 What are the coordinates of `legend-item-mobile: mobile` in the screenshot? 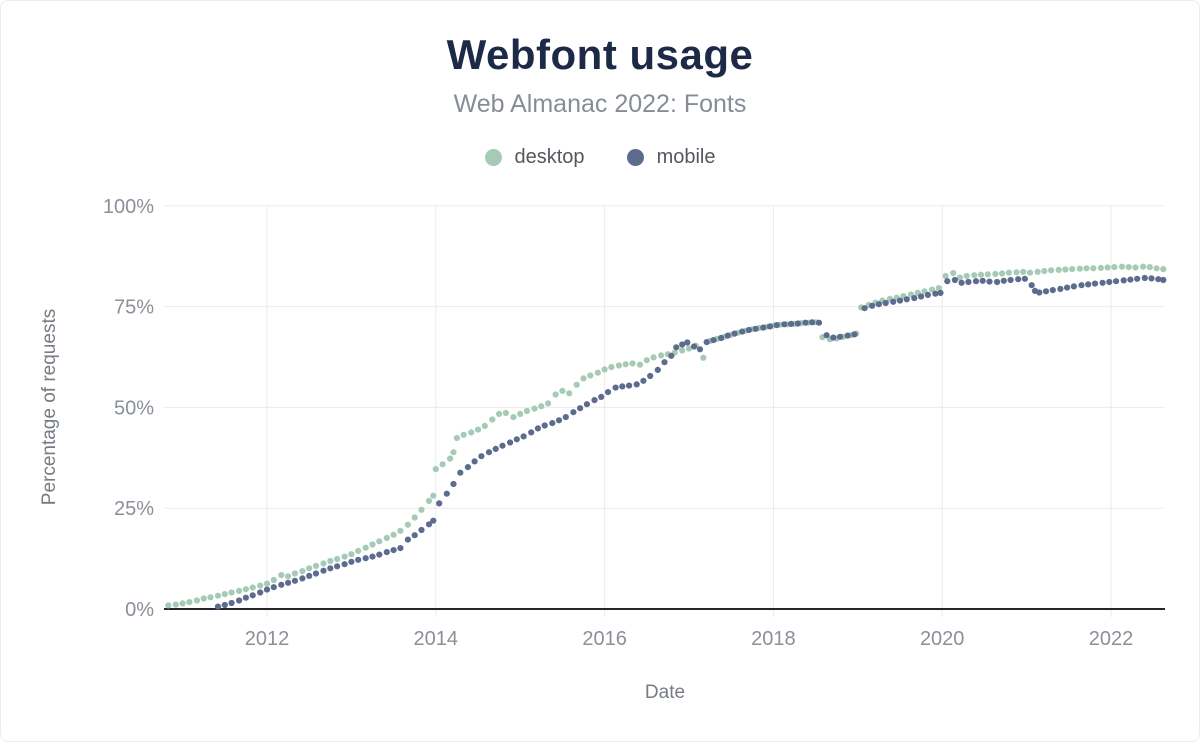 It's located at (670, 157).